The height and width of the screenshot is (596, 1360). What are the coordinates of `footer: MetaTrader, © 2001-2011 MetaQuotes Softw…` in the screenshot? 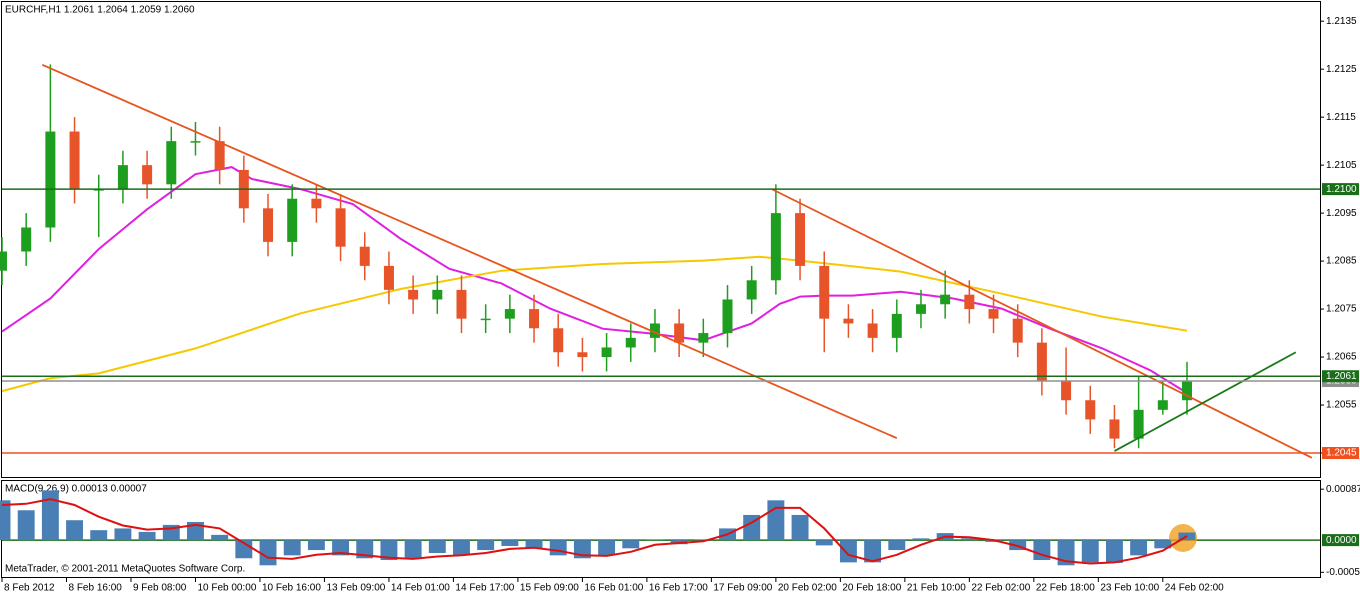 It's located at (125, 569).